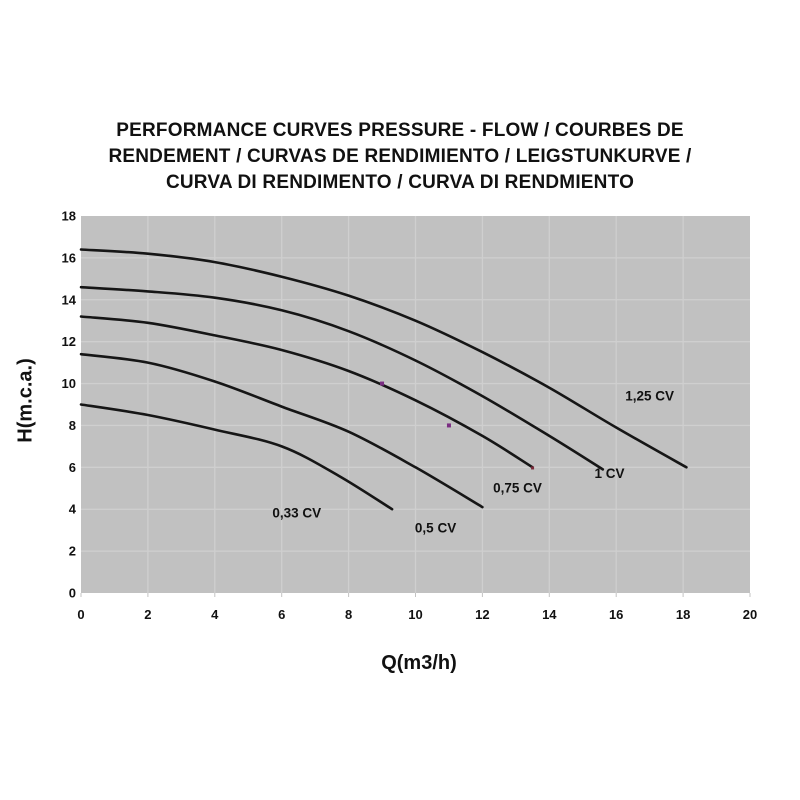 This screenshot has height=800, width=800. I want to click on x-tick-label: 12, so click(482, 614).